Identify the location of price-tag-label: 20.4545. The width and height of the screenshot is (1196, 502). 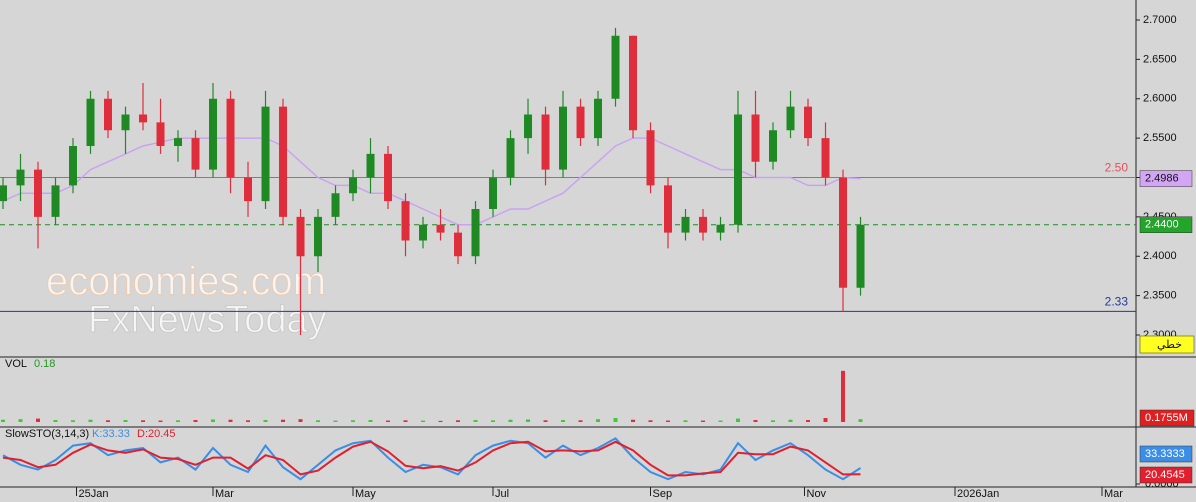
(1165, 475).